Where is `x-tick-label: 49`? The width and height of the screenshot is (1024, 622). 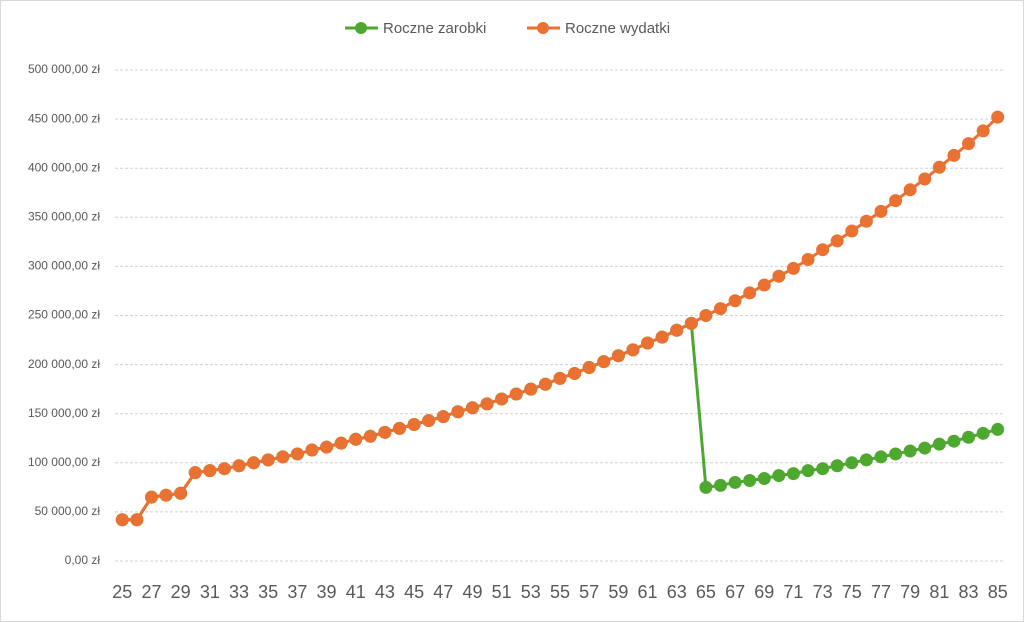
x-tick-label: 49 is located at coordinates (472, 592).